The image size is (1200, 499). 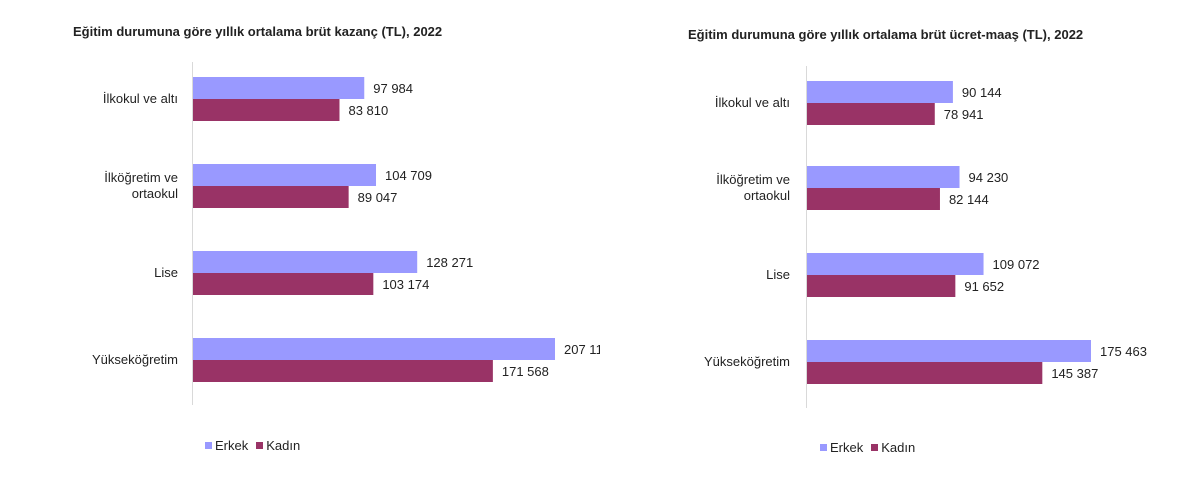 I want to click on data-label-erkek: 90 144, so click(x=982, y=92).